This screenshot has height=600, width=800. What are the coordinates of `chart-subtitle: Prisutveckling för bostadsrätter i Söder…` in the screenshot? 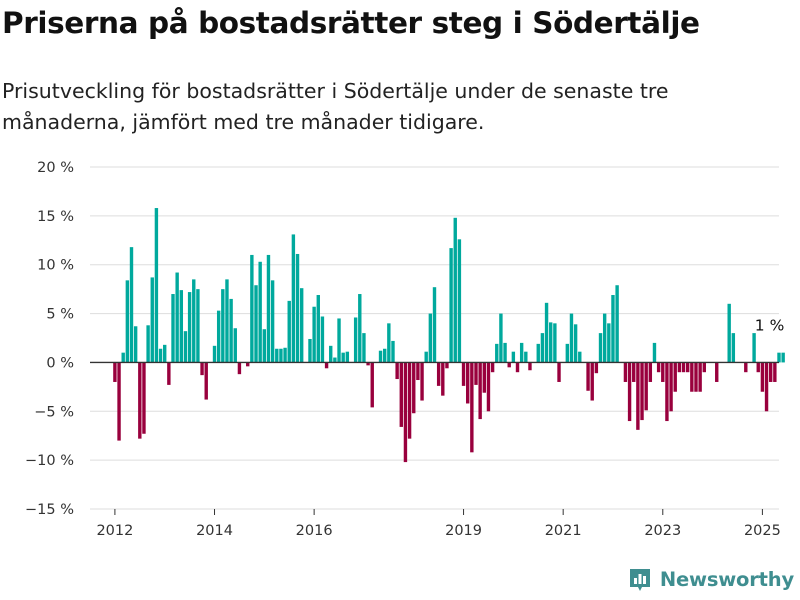 It's located at (335, 106).